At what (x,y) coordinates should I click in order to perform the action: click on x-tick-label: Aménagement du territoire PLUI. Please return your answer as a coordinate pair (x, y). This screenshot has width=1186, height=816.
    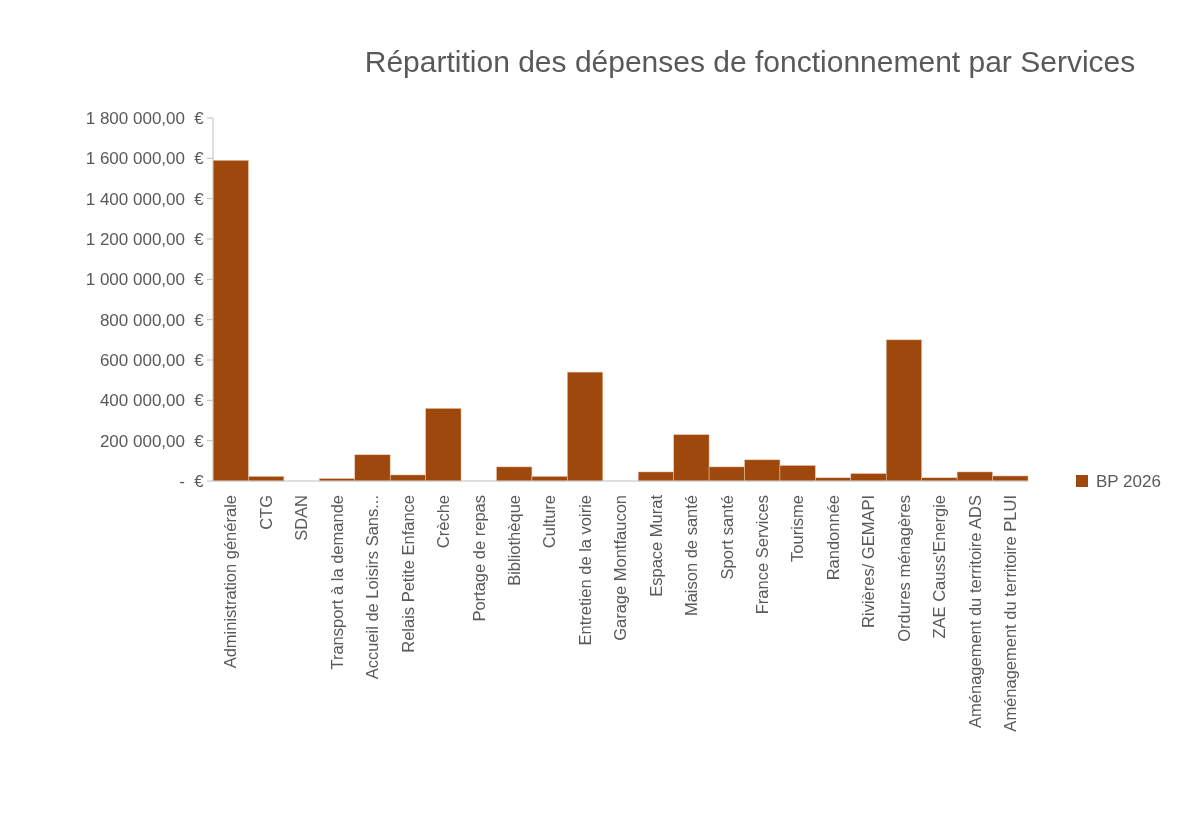
    Looking at the image, I should click on (1010, 613).